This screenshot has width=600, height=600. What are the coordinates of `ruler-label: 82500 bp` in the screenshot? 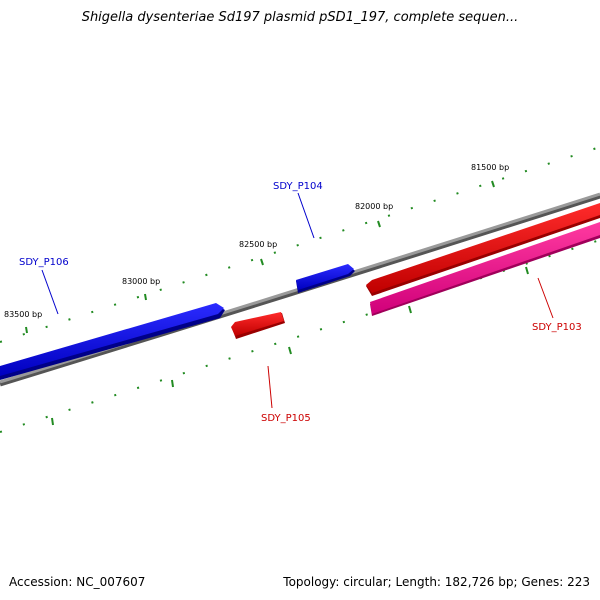 It's located at (258, 244).